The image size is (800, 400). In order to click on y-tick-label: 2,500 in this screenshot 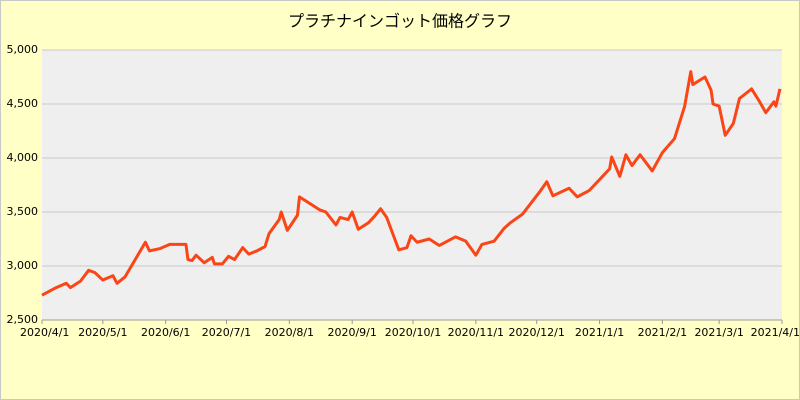, I will do `click(23, 319)`.